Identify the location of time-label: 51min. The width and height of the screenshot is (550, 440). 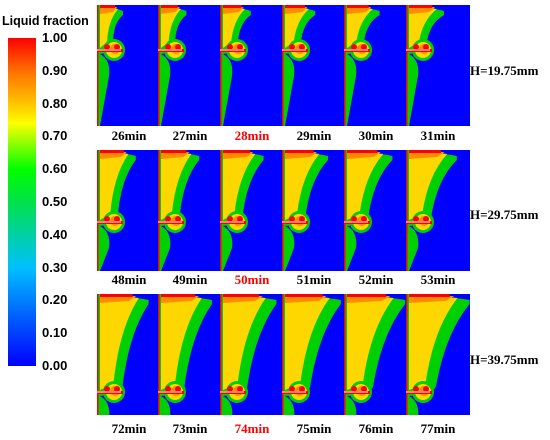
(314, 279).